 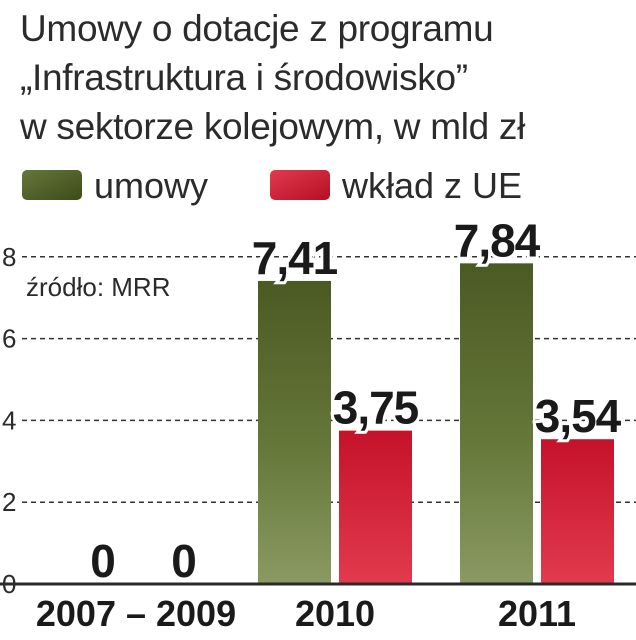 I want to click on value-label-umowy-2: 7,84, so click(x=497, y=240).